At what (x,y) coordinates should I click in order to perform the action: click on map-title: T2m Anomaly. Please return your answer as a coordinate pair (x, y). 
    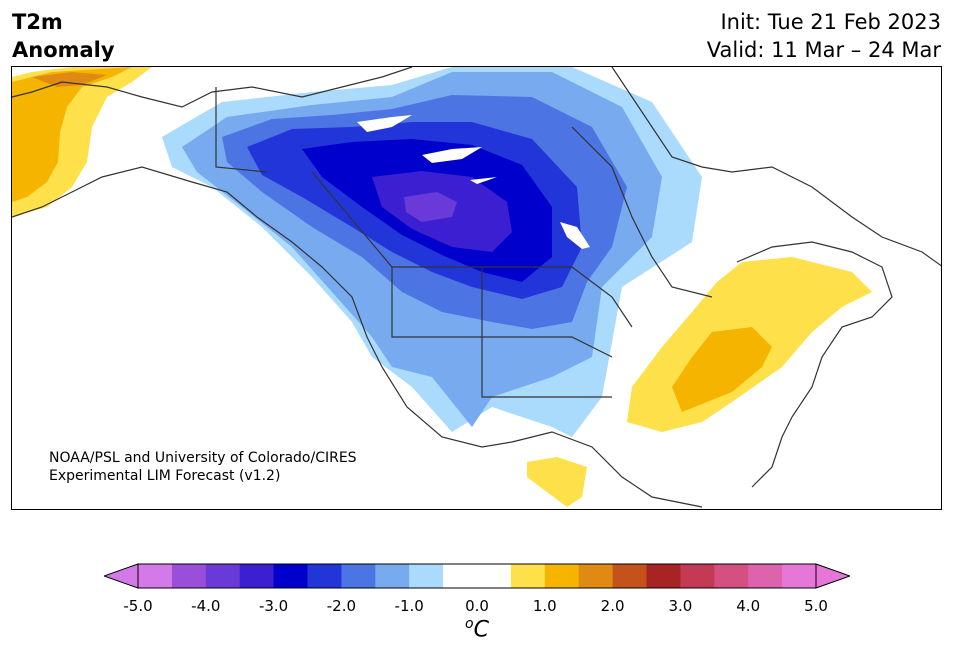
    Looking at the image, I should click on (63, 36).